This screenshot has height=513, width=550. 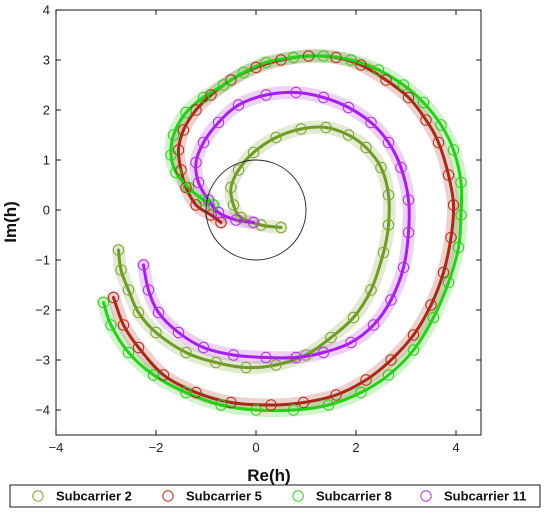 I want to click on y-tick-label: −4, so click(x=42, y=410).